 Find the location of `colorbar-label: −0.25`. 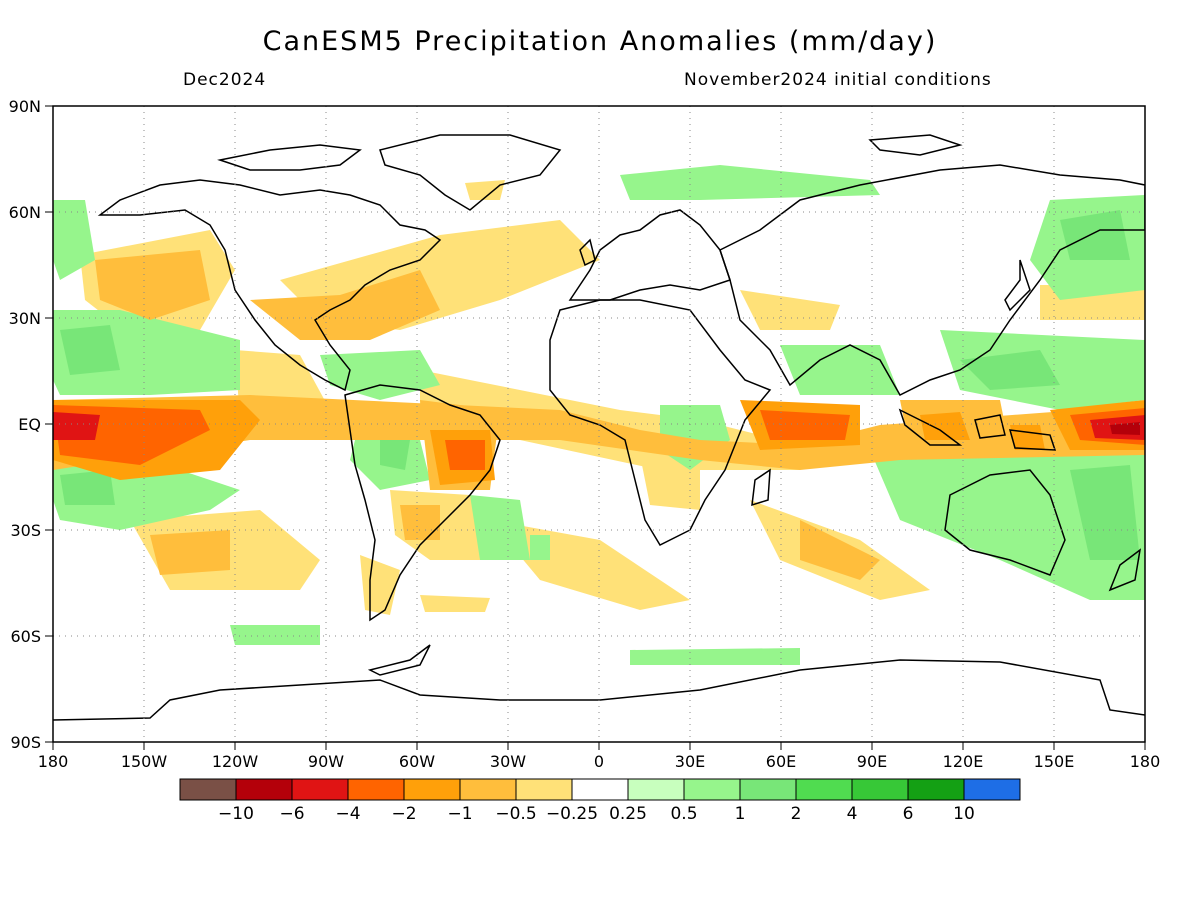

colorbar-label: −0.25 is located at coordinates (572, 814).